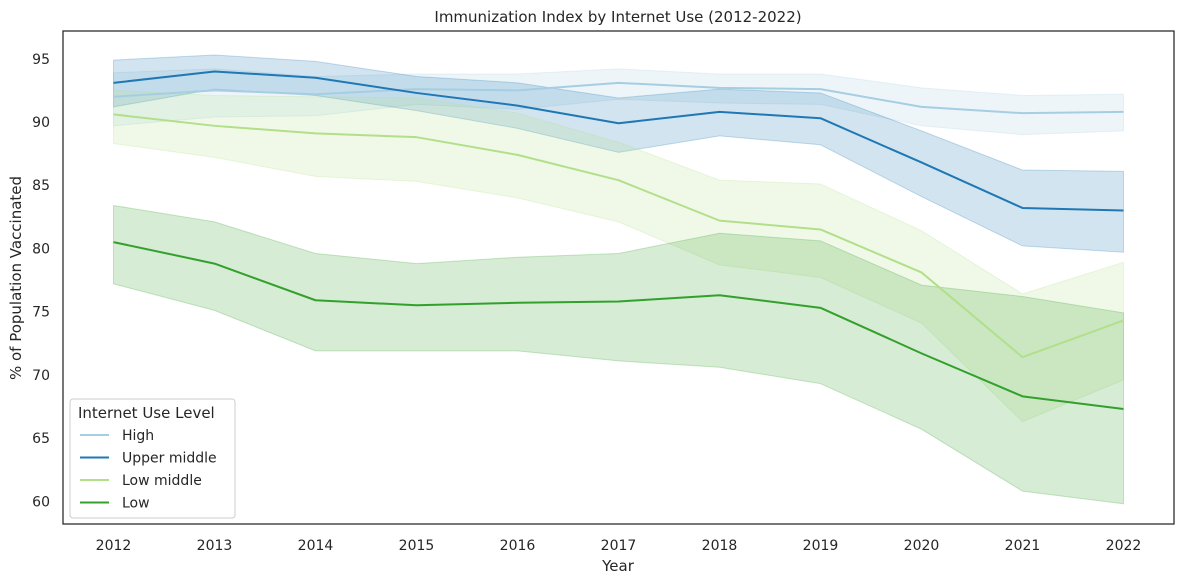  Describe the element at coordinates (138, 436) in the screenshot. I see `legend-label: High` at that location.